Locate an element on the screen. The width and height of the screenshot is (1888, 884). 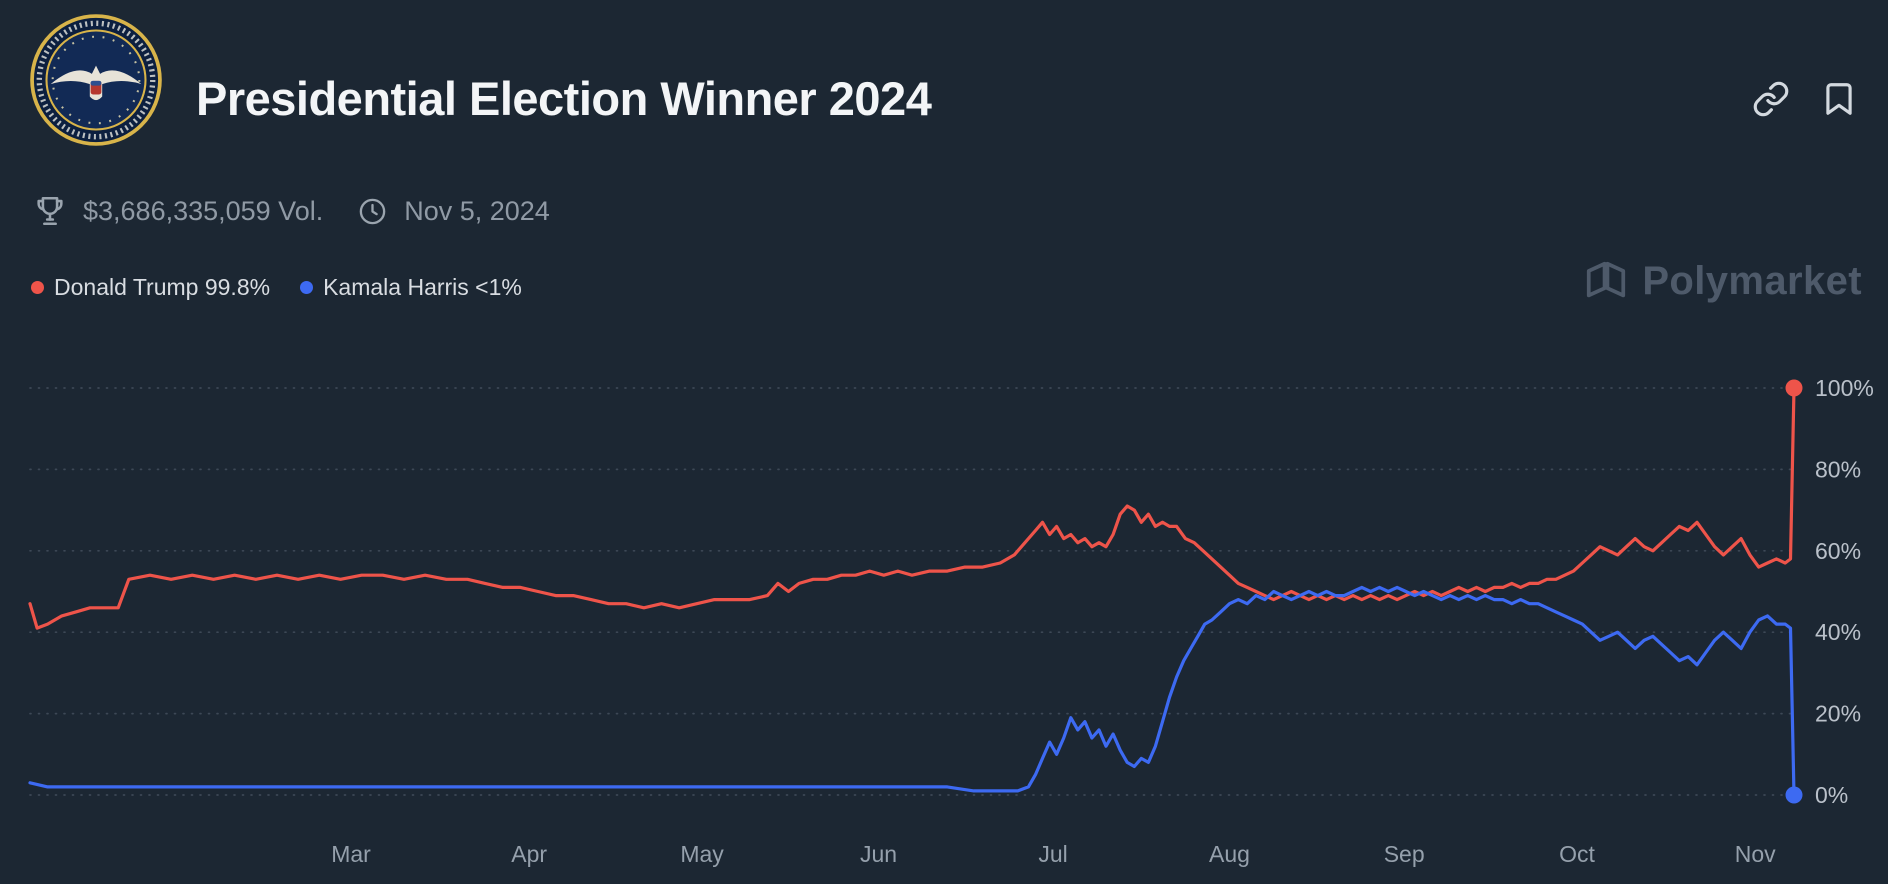
bookmark-icon is located at coordinates (1839, 99).